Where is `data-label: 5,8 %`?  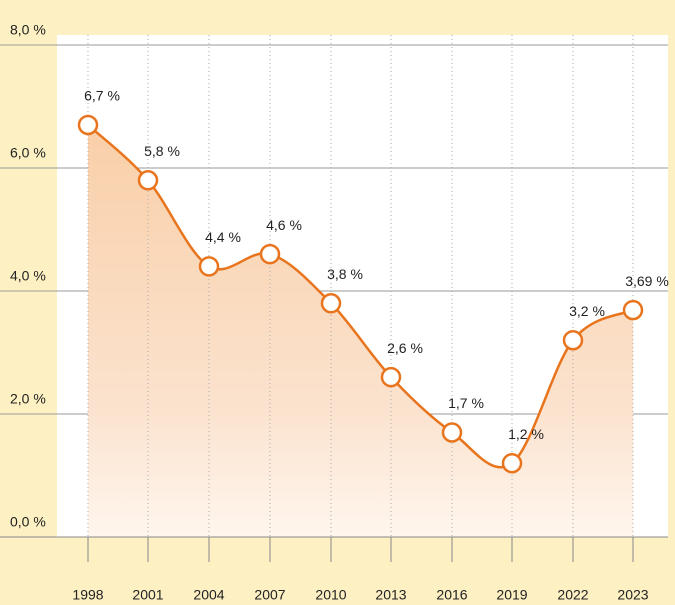
data-label: 5,8 % is located at coordinates (162, 151).